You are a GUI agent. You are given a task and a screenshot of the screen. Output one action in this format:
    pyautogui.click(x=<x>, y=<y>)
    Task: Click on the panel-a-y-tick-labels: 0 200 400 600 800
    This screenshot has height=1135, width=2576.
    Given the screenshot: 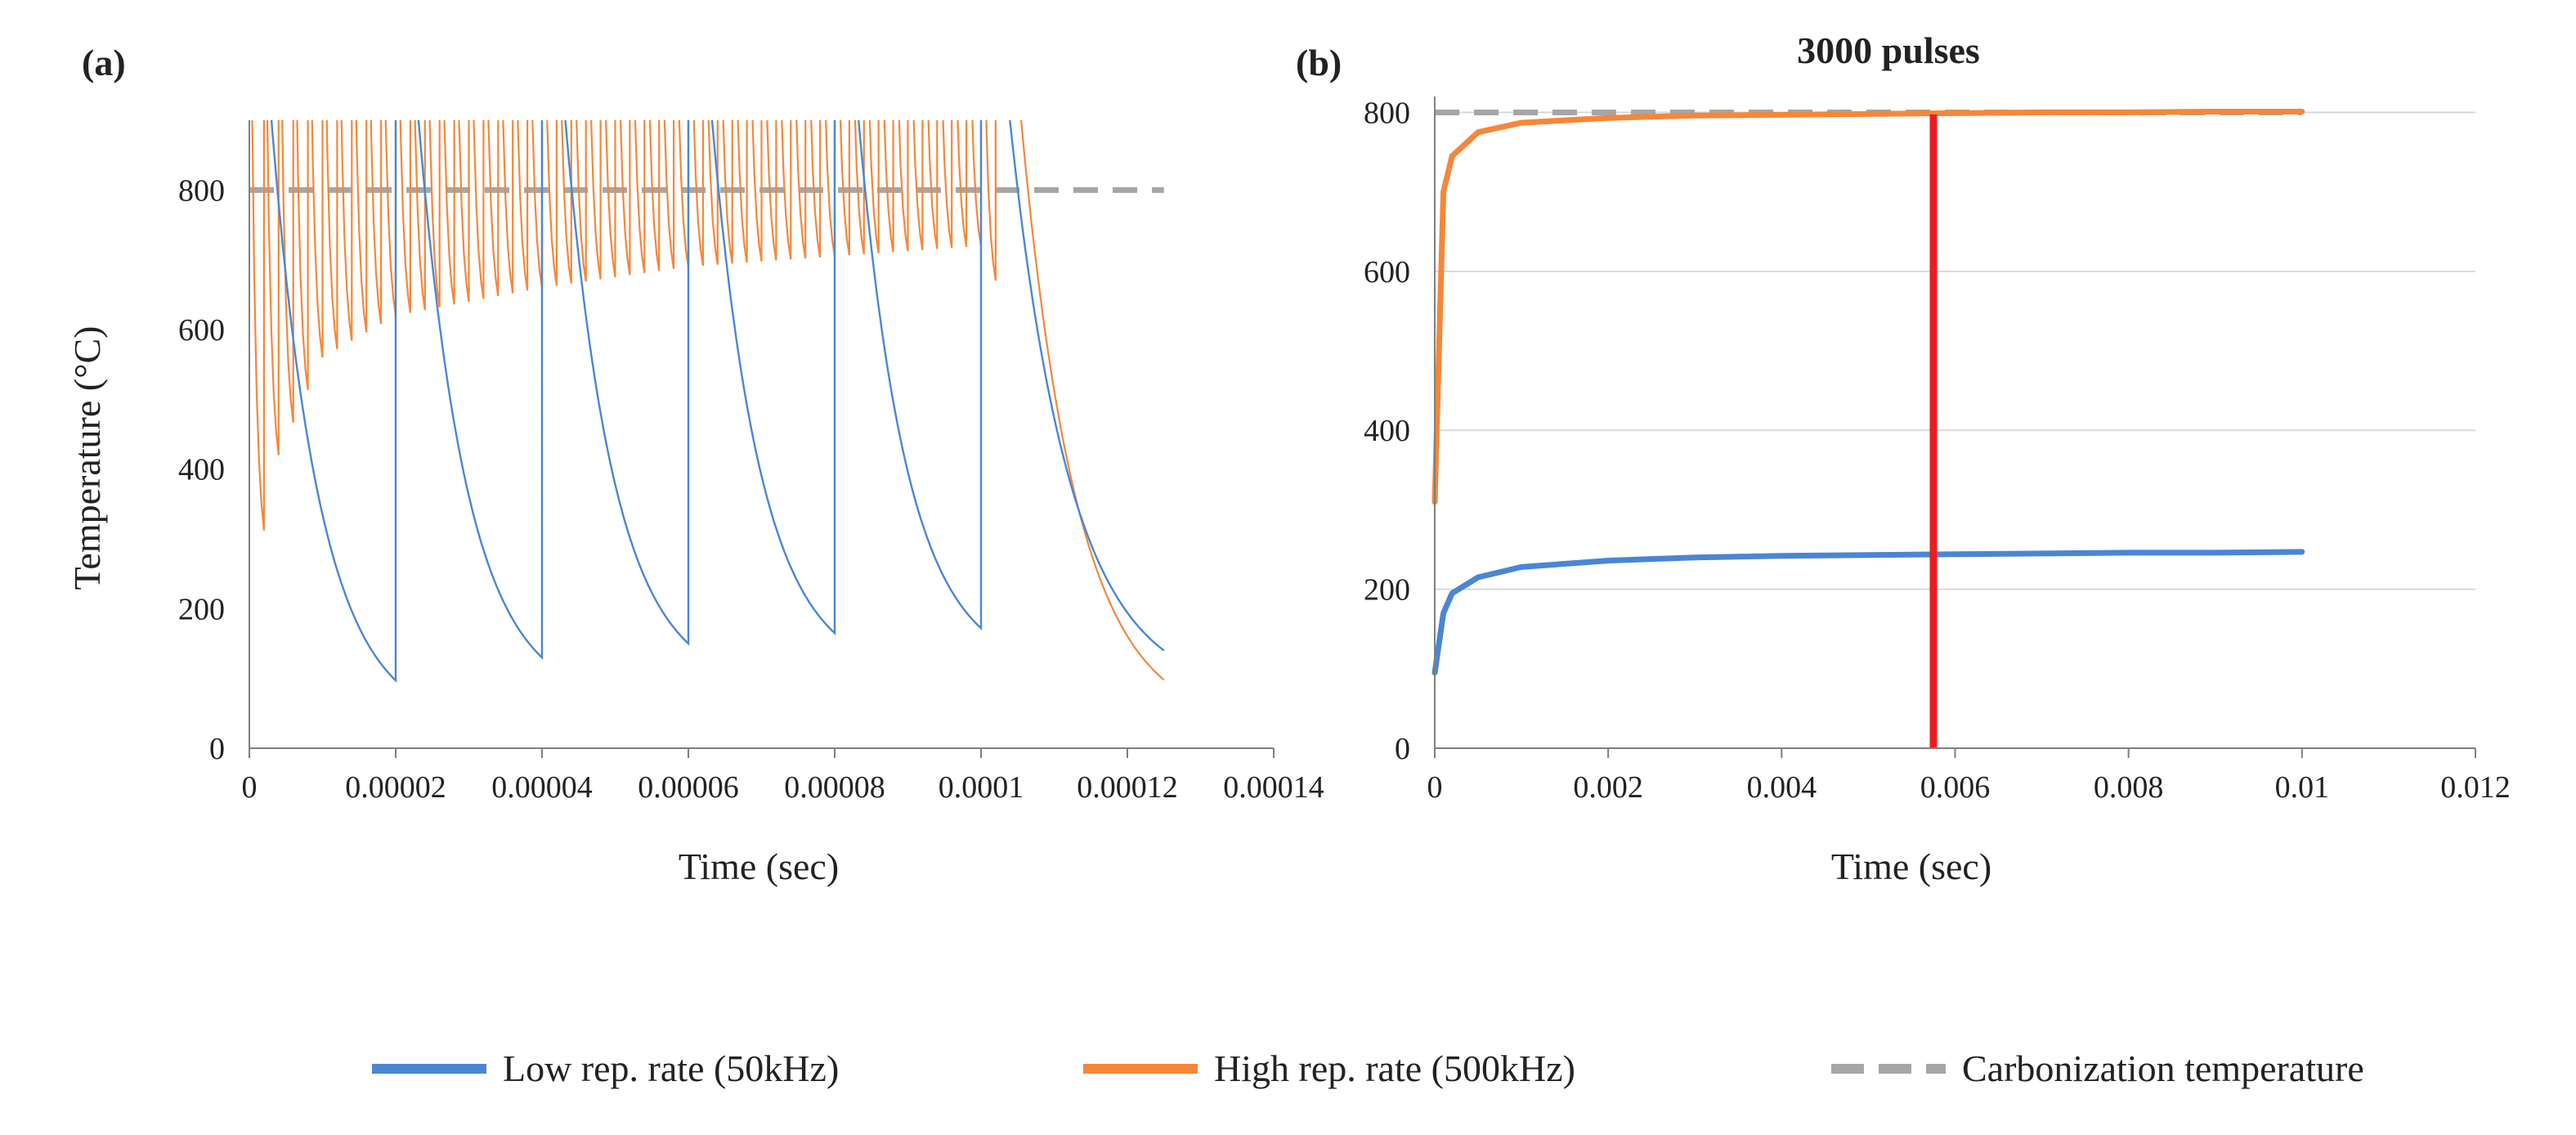 What is the action you would take?
    pyautogui.click(x=201, y=469)
    